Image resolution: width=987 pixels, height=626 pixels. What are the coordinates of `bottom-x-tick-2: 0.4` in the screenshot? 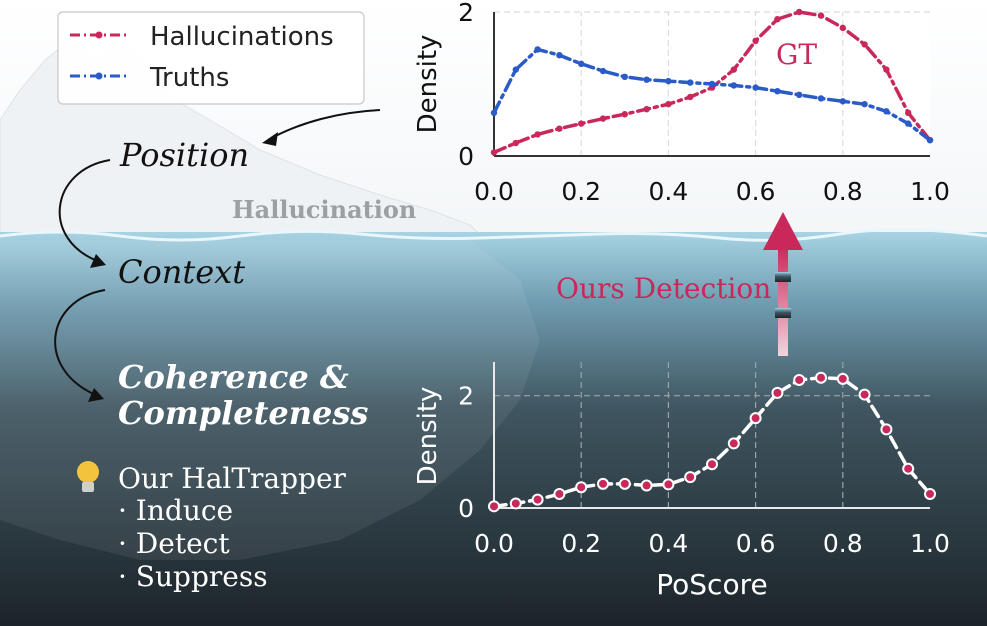 It's located at (669, 543).